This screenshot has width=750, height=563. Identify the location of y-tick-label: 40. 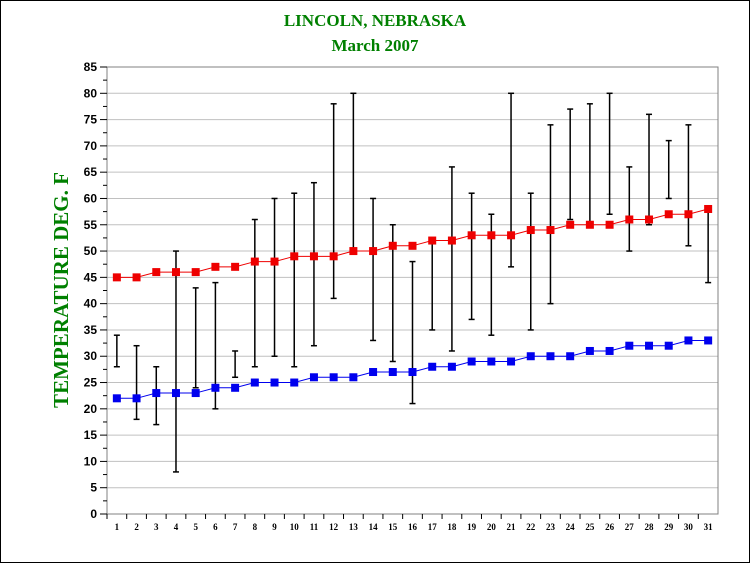
(91, 304).